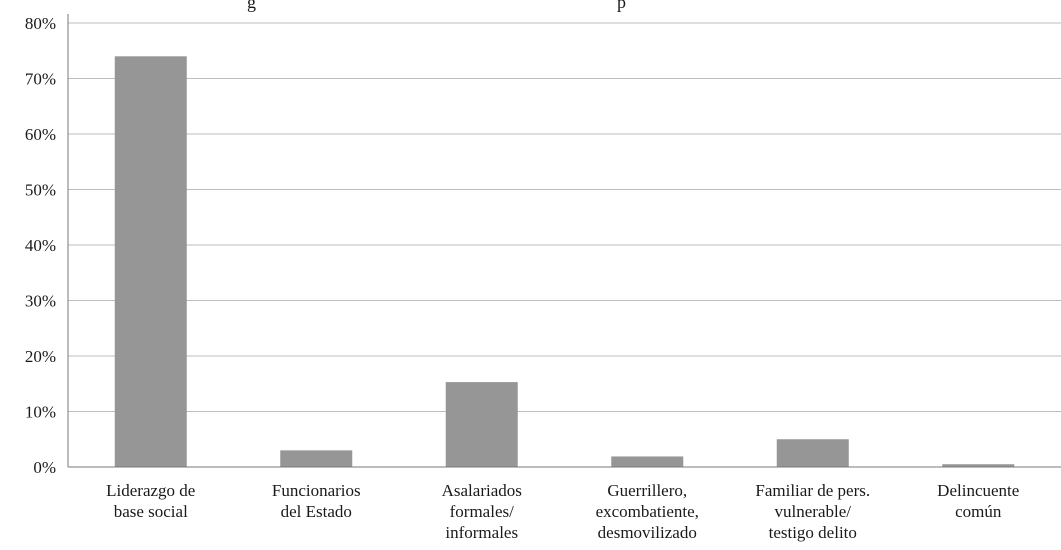  Describe the element at coordinates (316, 501) in the screenshot. I see `x-category-label: Funcionarios del Estado` at that location.